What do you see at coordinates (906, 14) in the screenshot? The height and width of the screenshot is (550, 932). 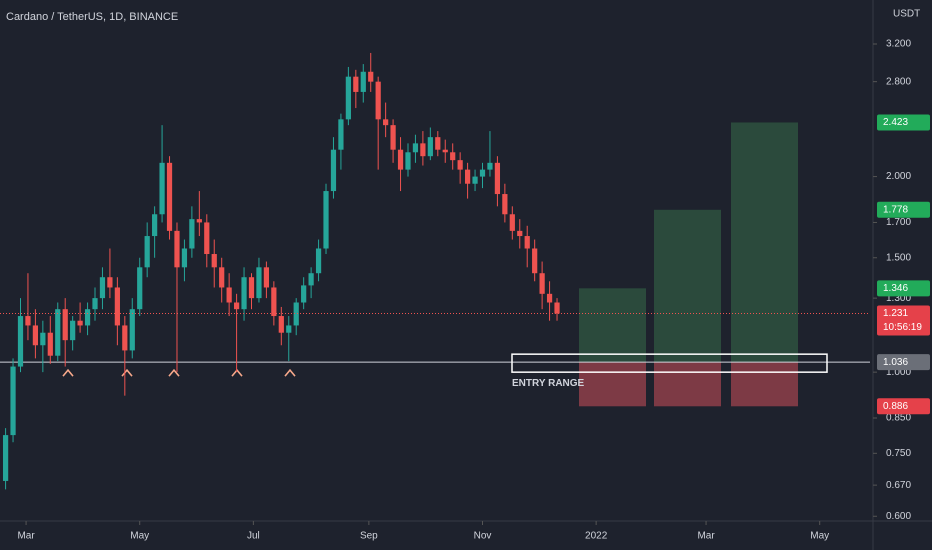 I see `unit-label: USDT` at bounding box center [906, 14].